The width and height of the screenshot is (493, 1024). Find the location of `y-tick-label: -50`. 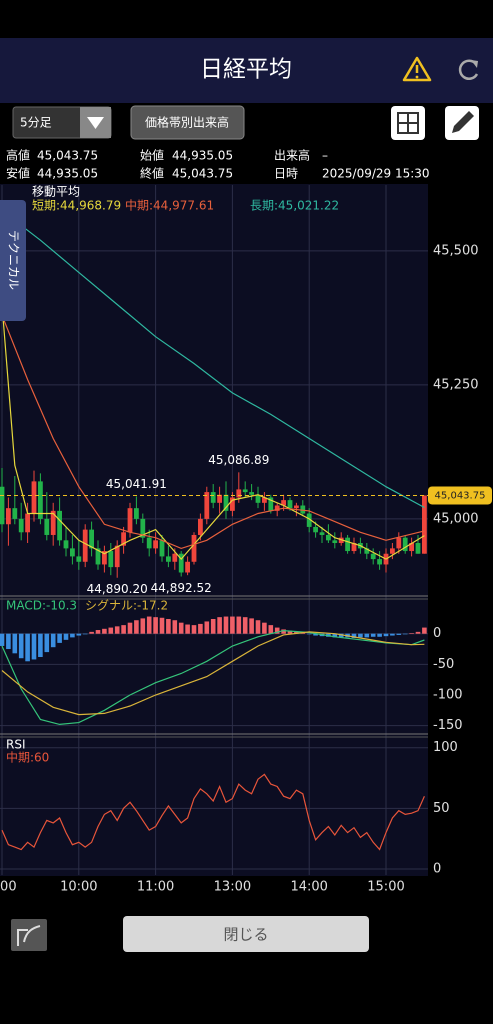

y-tick-label: -50 is located at coordinates (443, 664).